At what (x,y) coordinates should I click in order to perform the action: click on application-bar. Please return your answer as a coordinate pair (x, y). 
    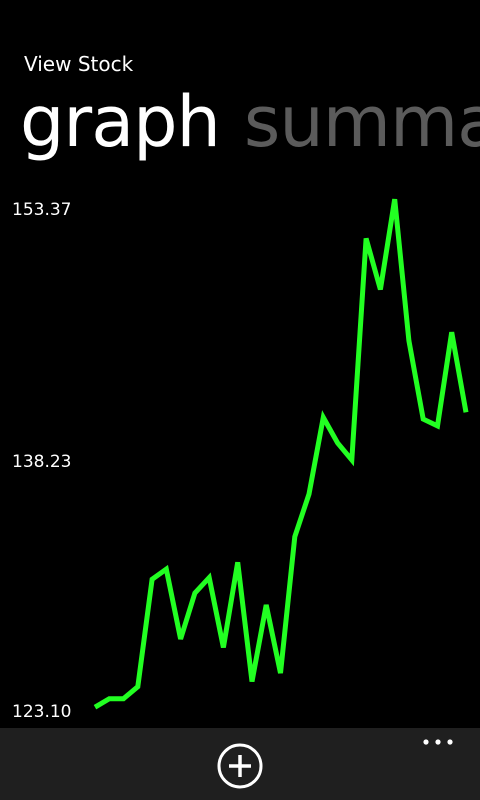
    Looking at the image, I should click on (240, 764).